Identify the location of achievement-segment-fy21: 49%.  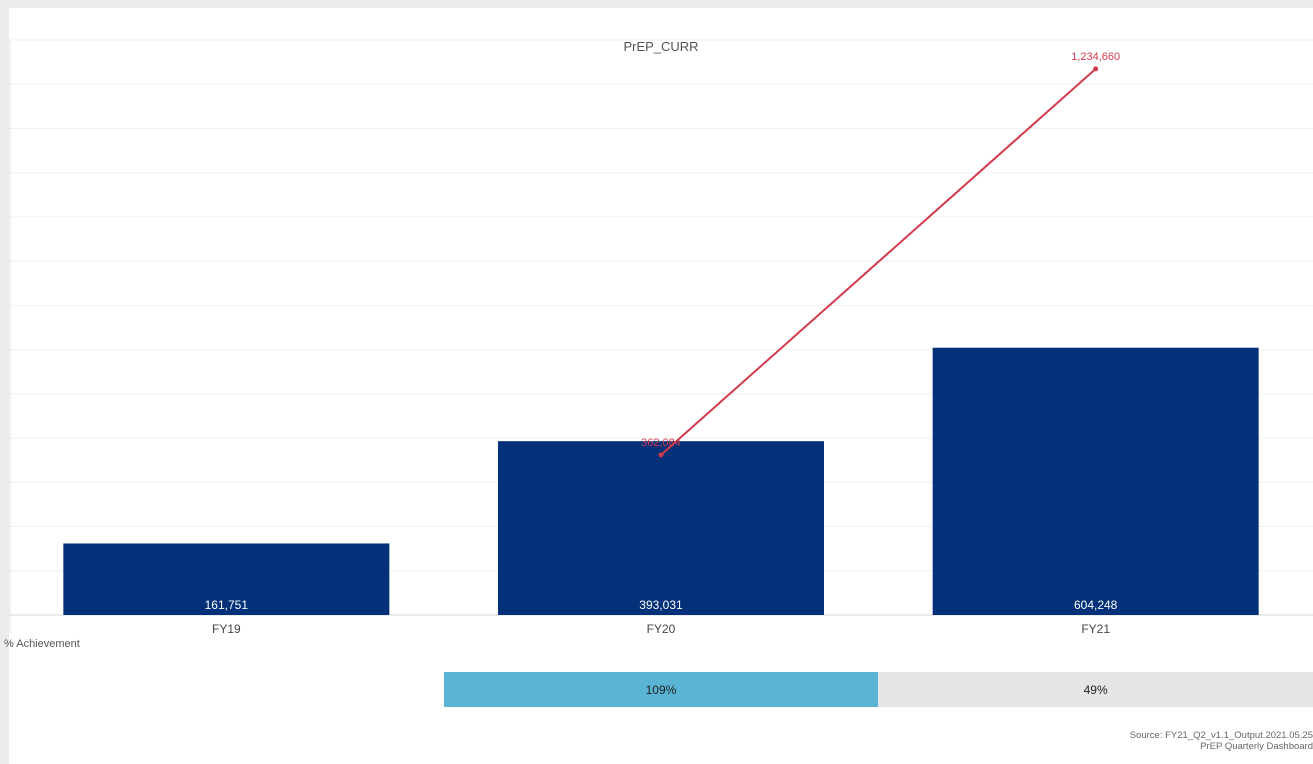
(1095, 689).